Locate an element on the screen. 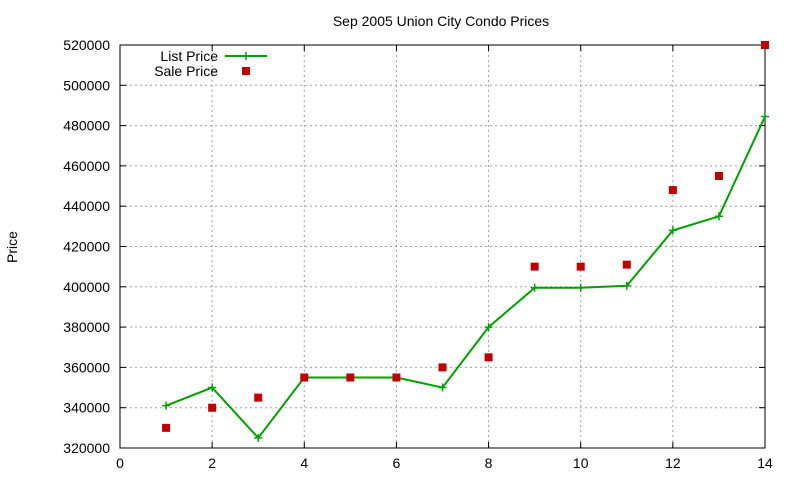  legend-label-sale-price: Sale Price is located at coordinates (186, 71).